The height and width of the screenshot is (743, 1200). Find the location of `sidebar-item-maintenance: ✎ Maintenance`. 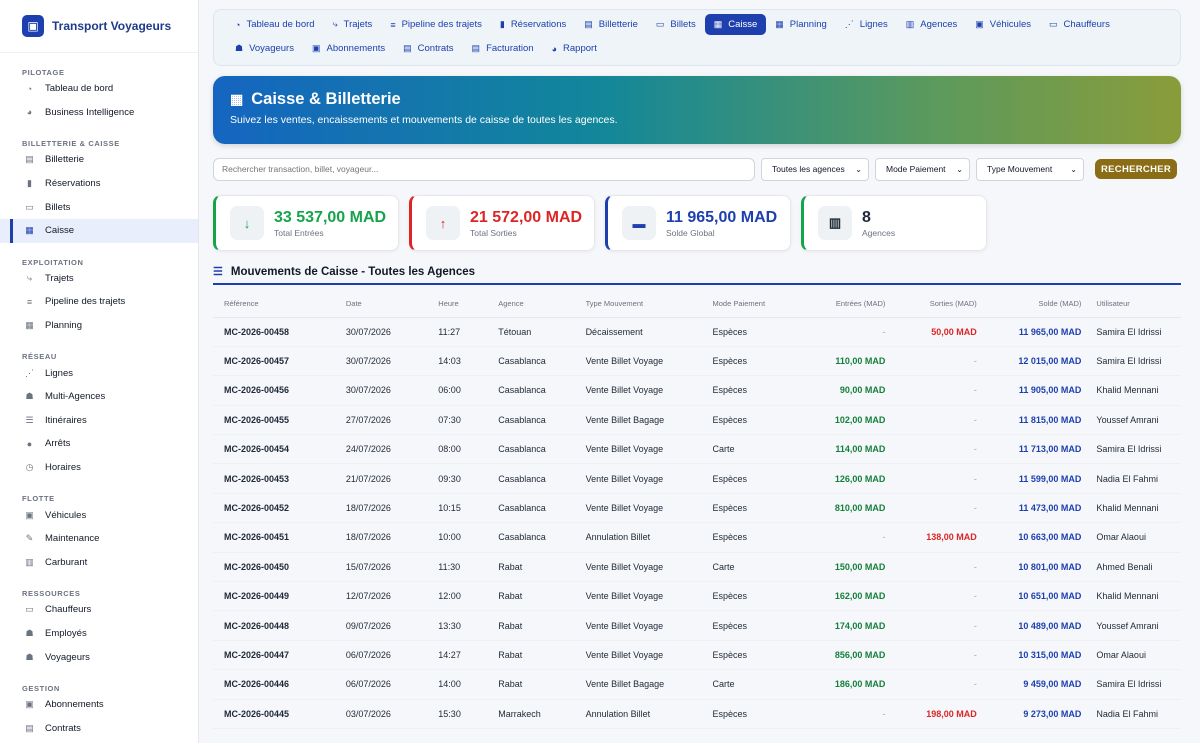

sidebar-item-maintenance: ✎ Maintenance is located at coordinates (99, 539).